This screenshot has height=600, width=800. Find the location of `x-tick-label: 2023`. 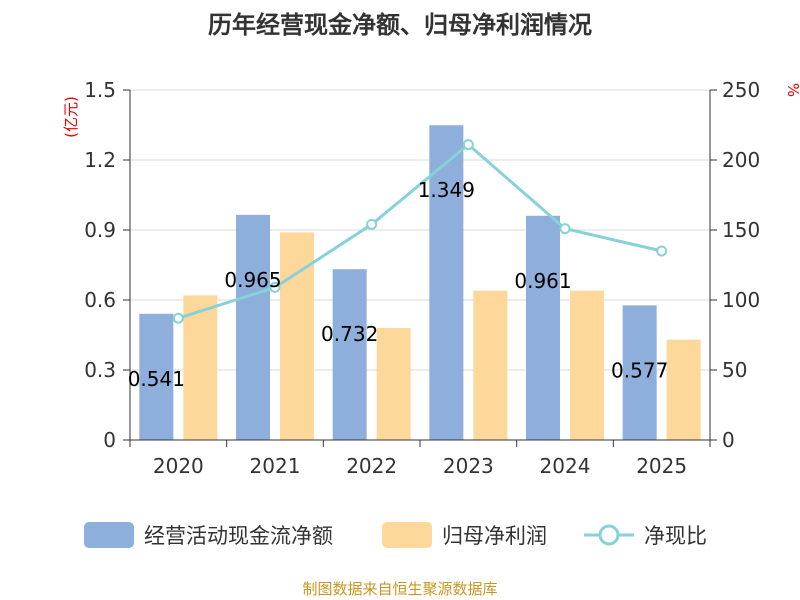

x-tick-label: 2023 is located at coordinates (468, 466).